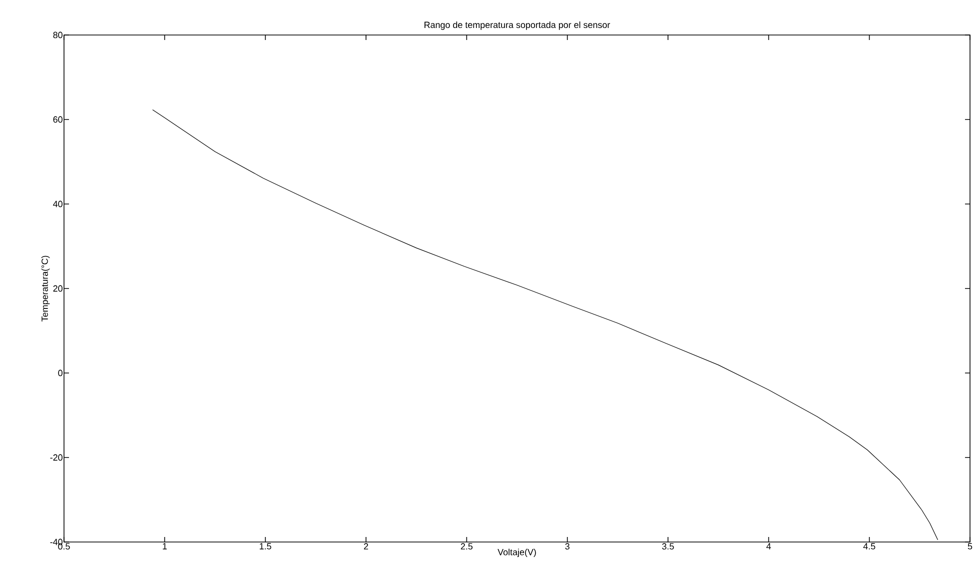 The image size is (979, 587). What do you see at coordinates (466, 546) in the screenshot?
I see `x-tick-label: 2.5` at bounding box center [466, 546].